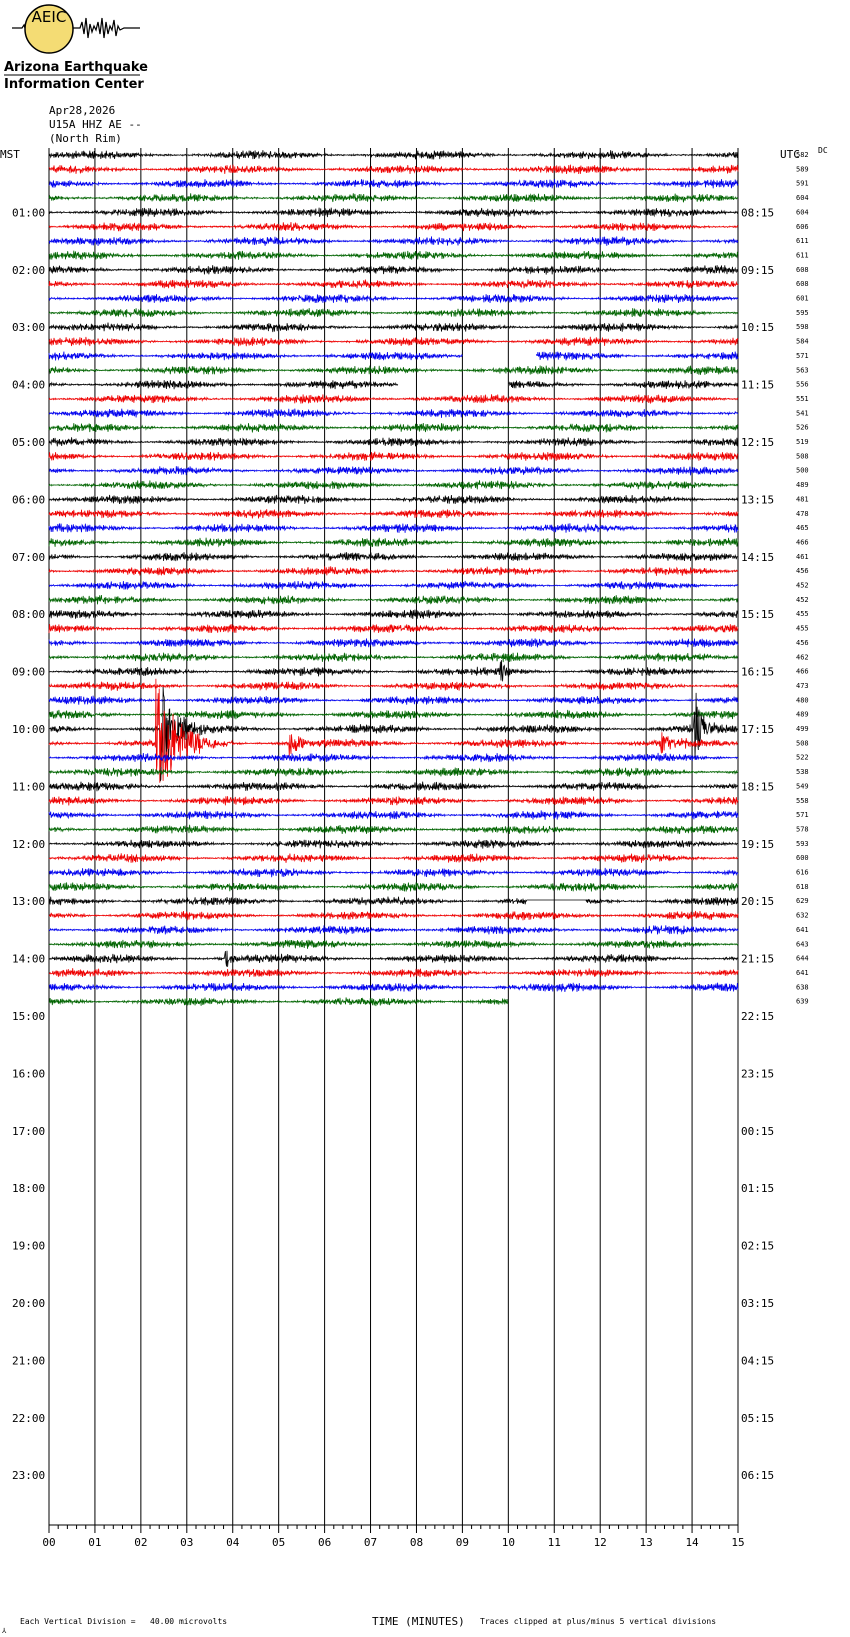 The height and width of the screenshot is (1637, 850). Describe the element at coordinates (802, 614) in the screenshot. I see `dc-offset-label: 455` at that location.